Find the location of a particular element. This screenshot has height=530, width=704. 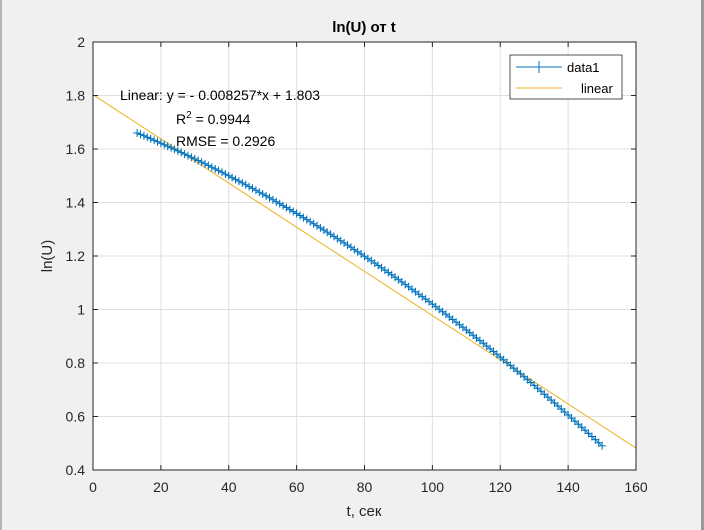

fit-r-squared: R2 = 0.9944 is located at coordinates (213, 118).